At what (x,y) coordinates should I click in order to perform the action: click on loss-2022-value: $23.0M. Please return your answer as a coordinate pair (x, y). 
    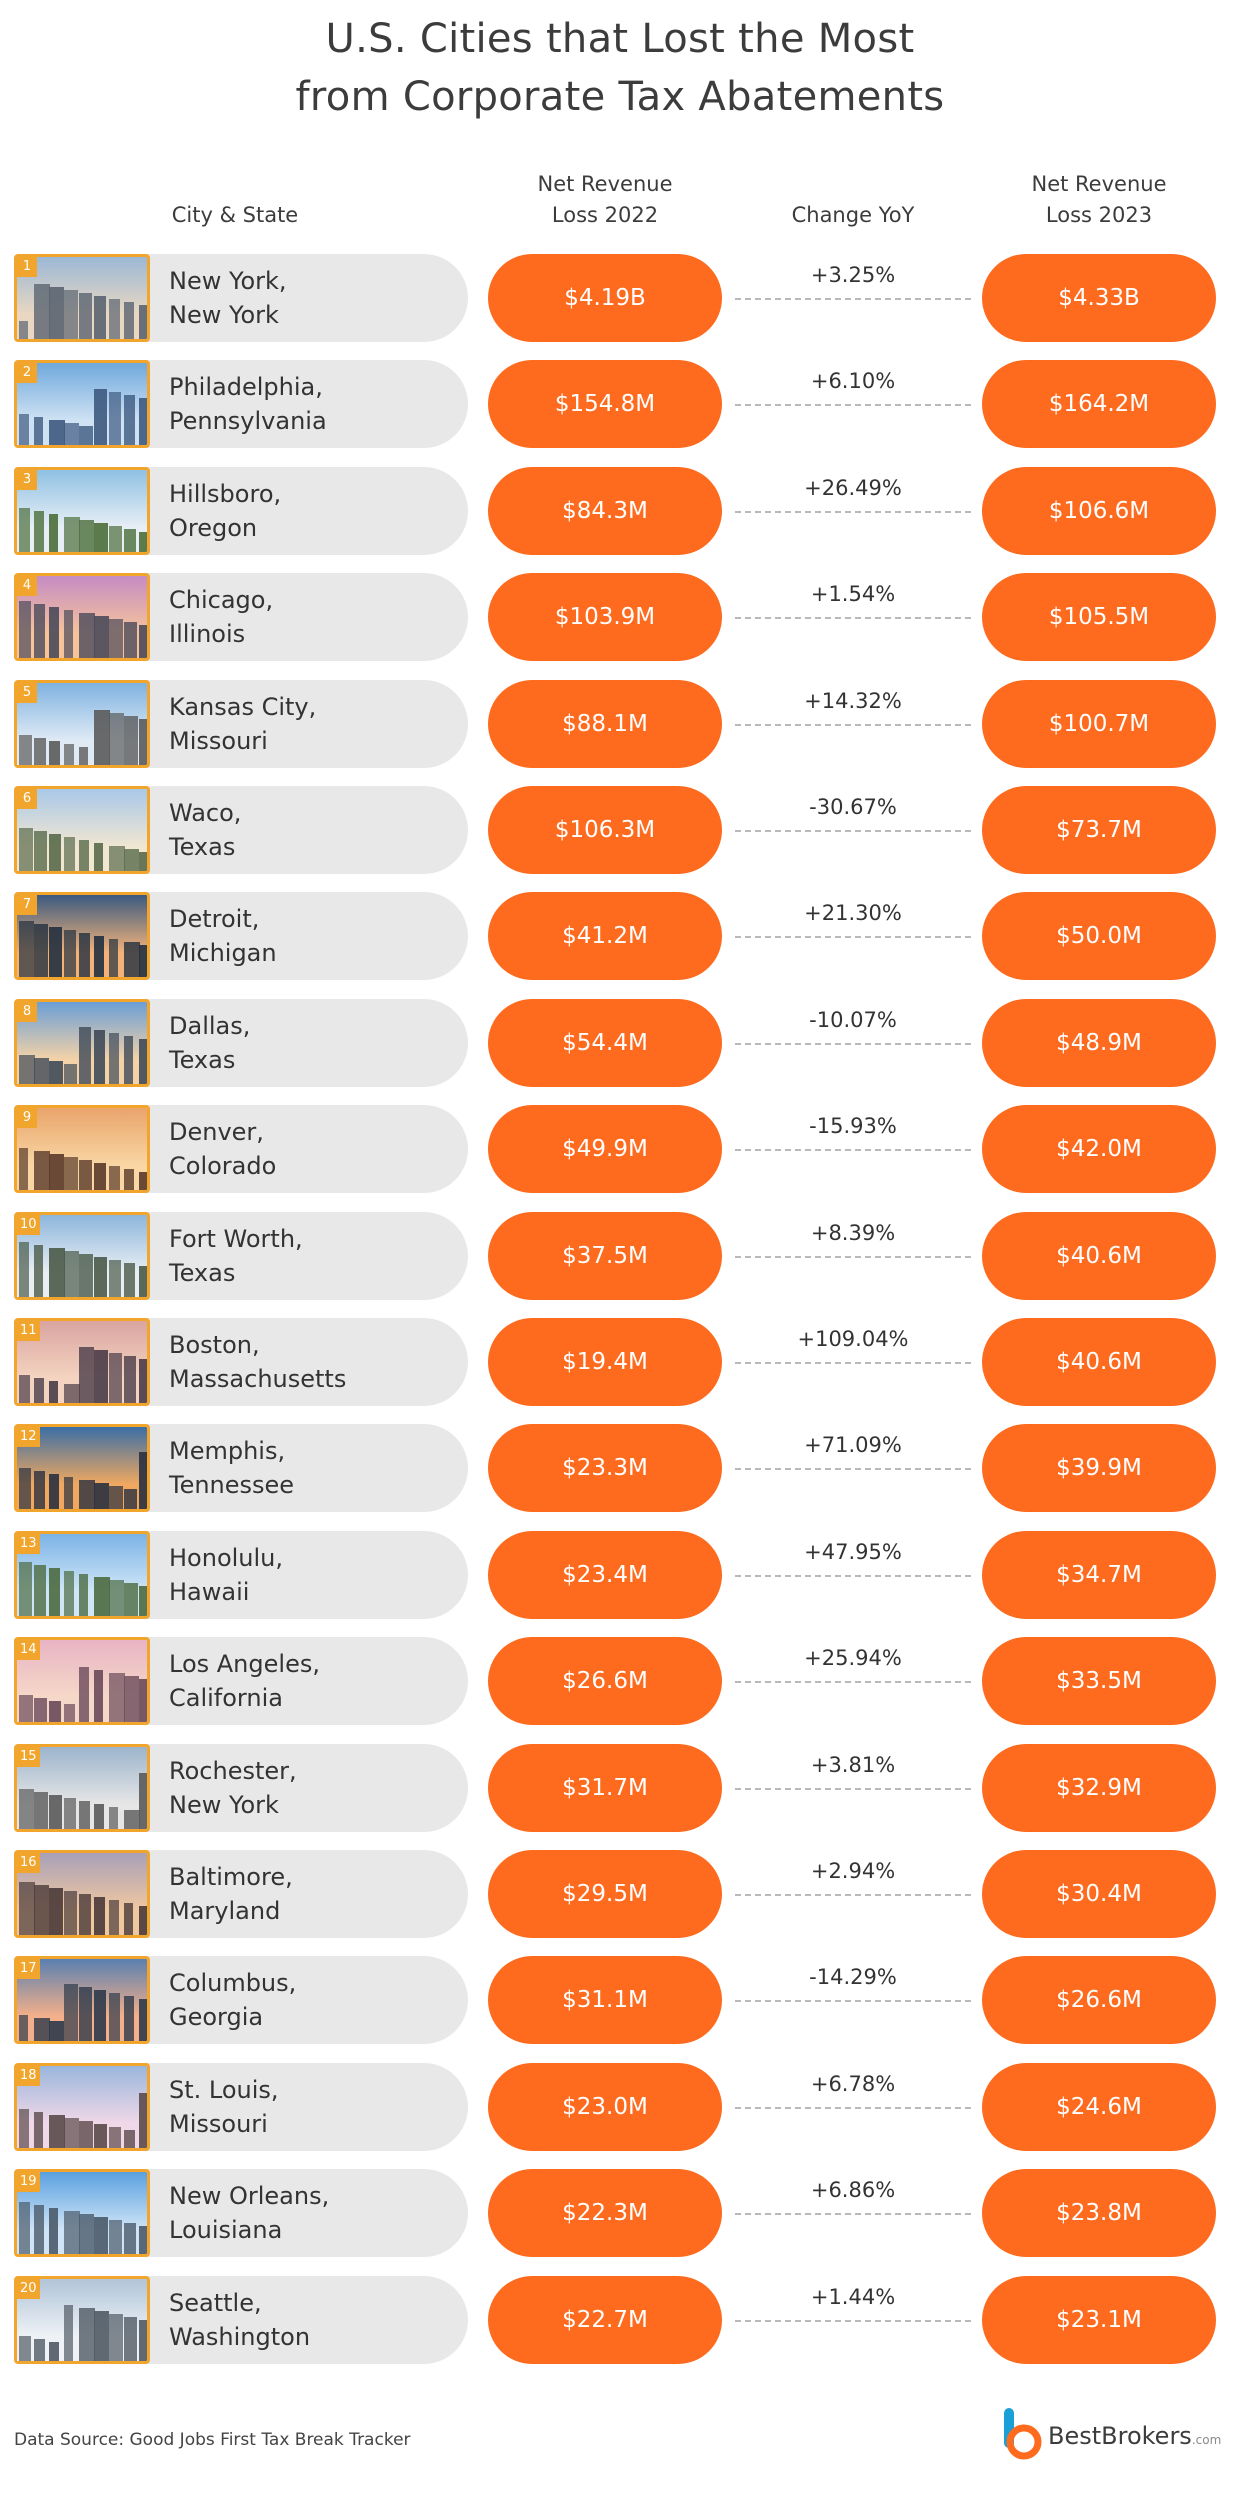
    Looking at the image, I should click on (605, 2107).